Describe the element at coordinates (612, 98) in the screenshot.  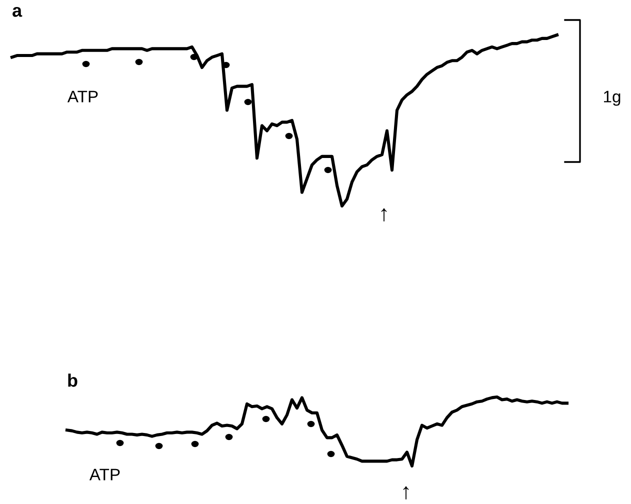
I see `text: 1g` at that location.